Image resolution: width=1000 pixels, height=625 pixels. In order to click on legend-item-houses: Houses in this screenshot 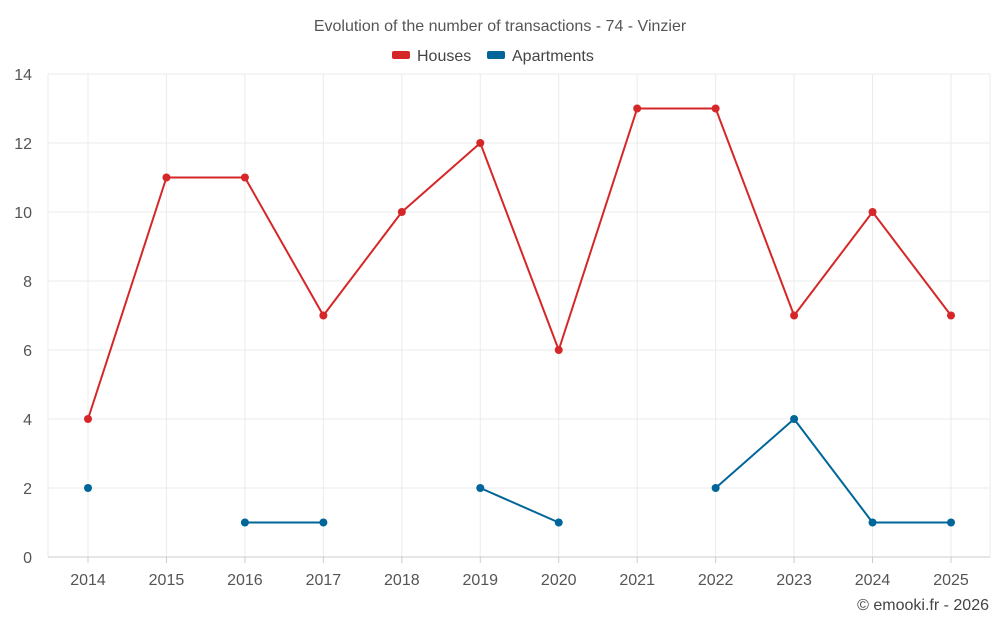, I will do `click(431, 56)`.